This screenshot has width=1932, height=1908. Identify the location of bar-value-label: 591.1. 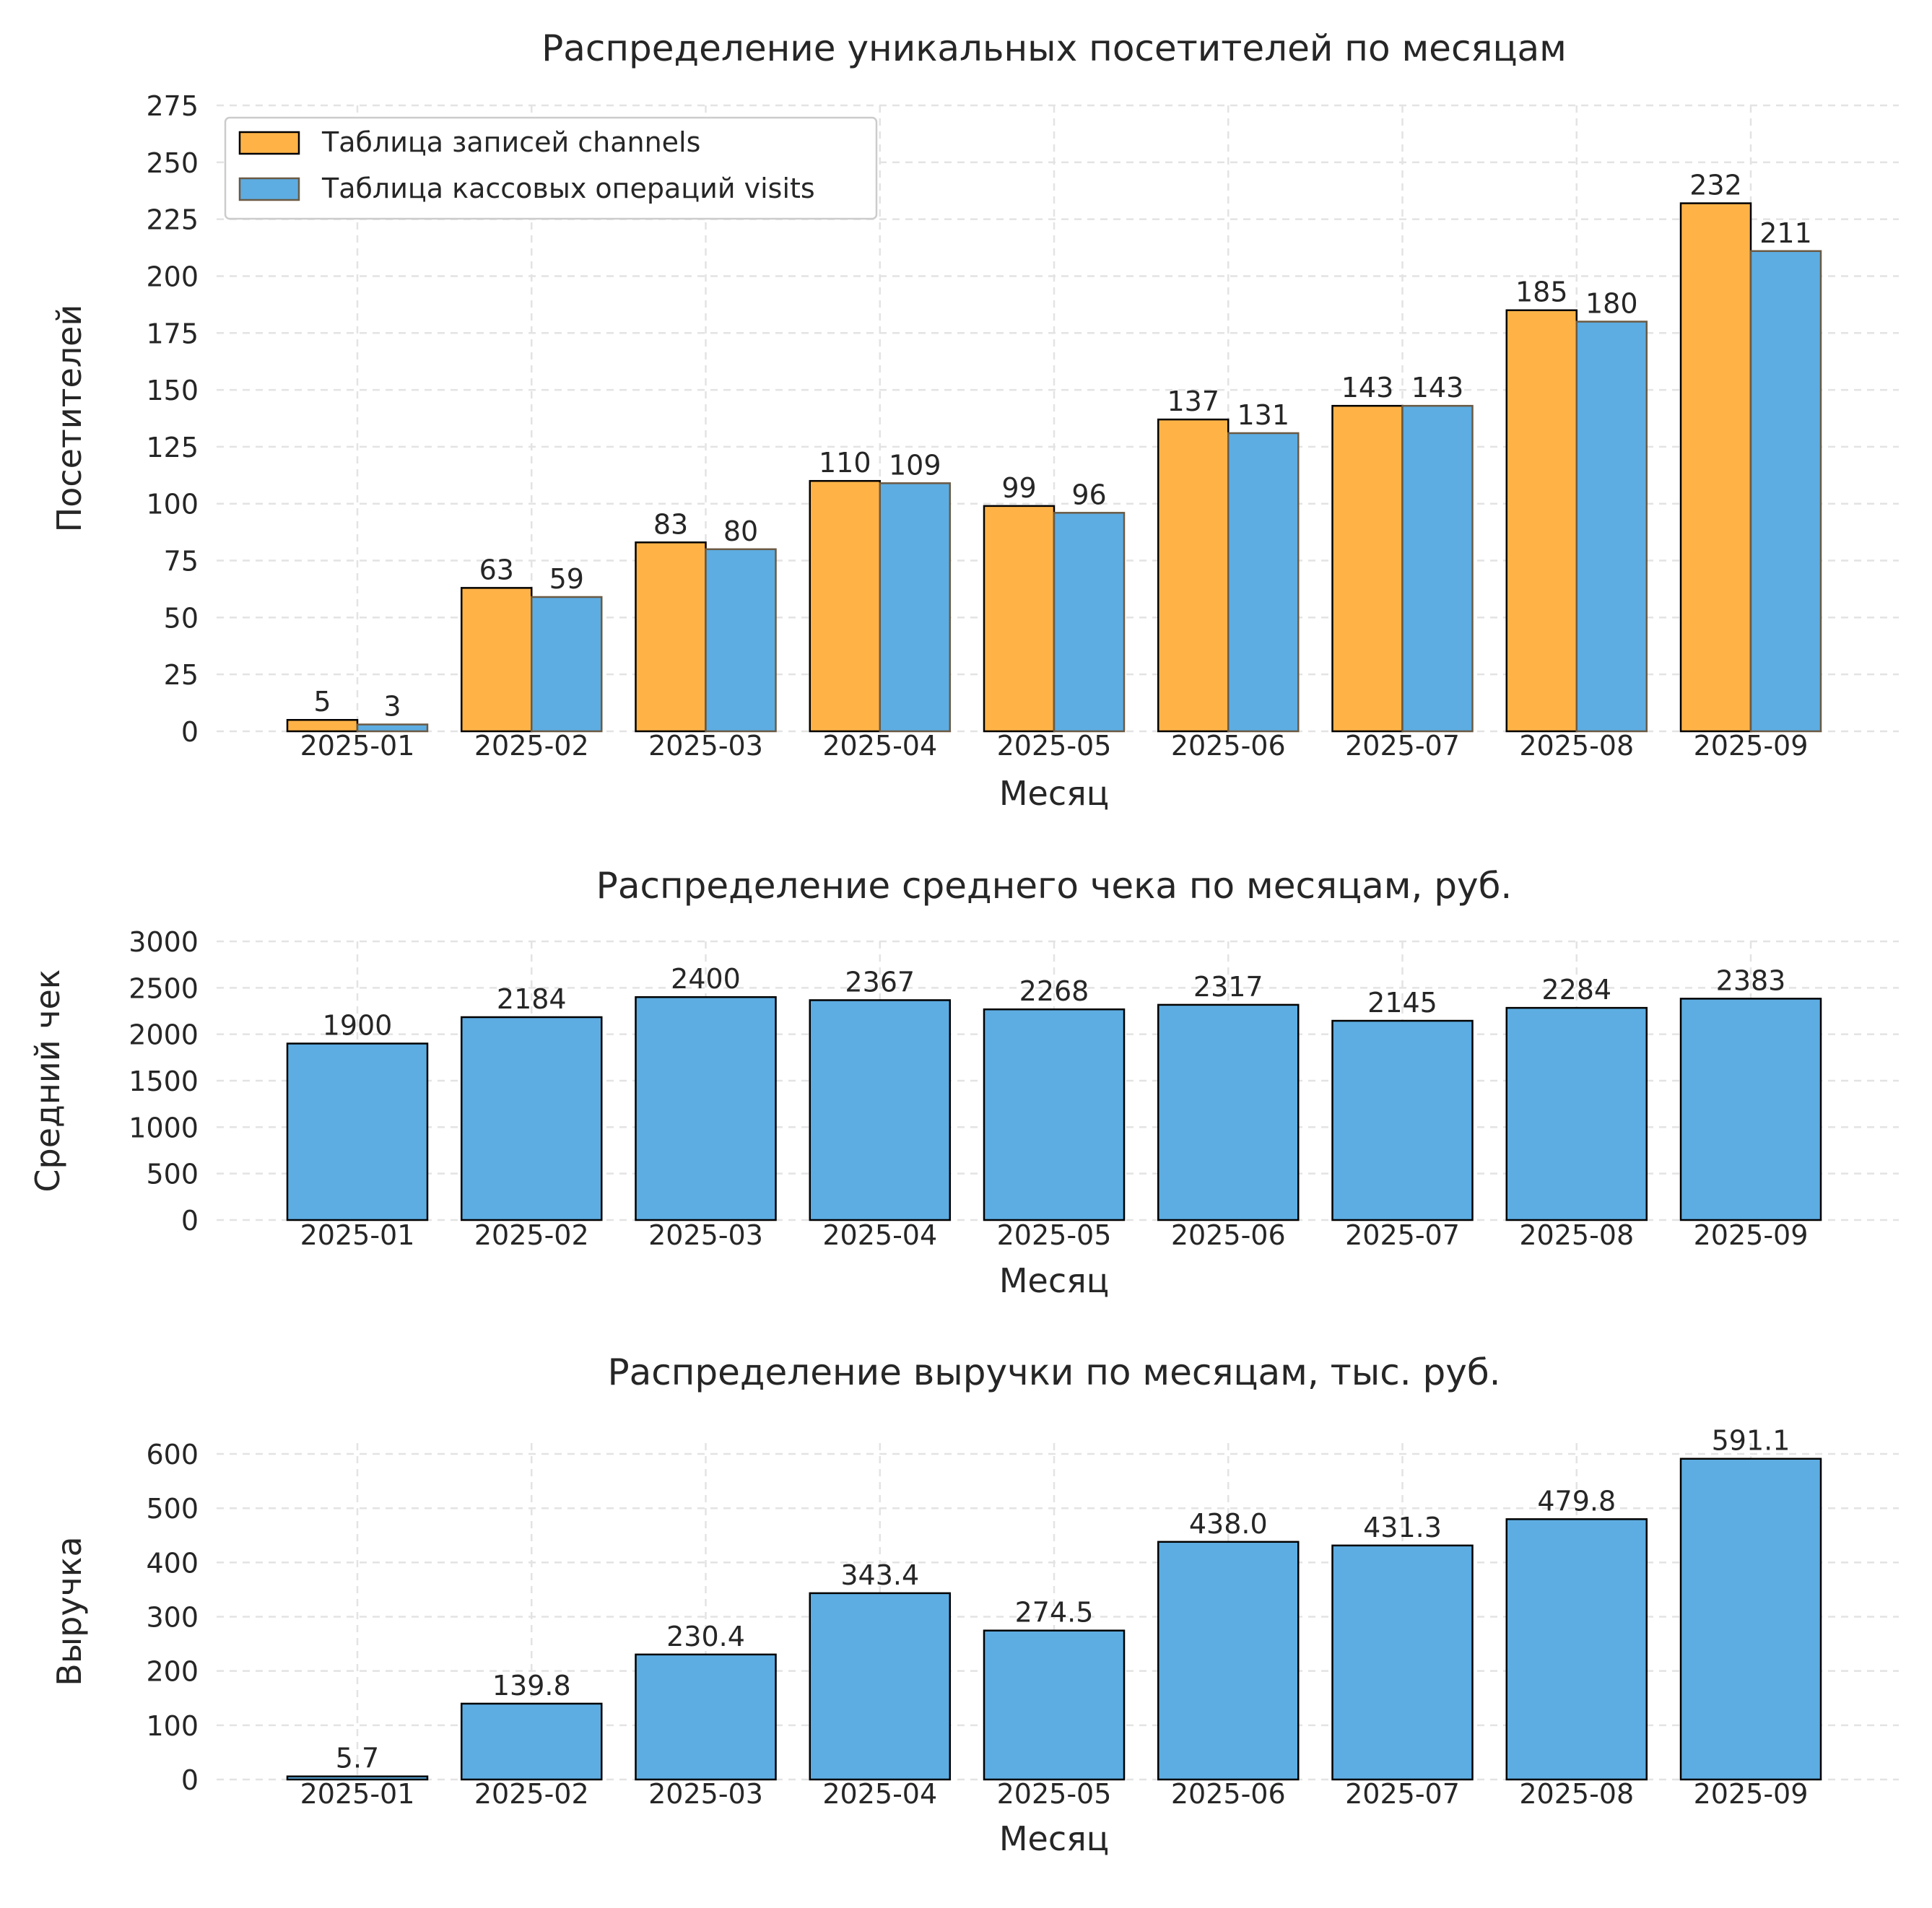
(1751, 1441).